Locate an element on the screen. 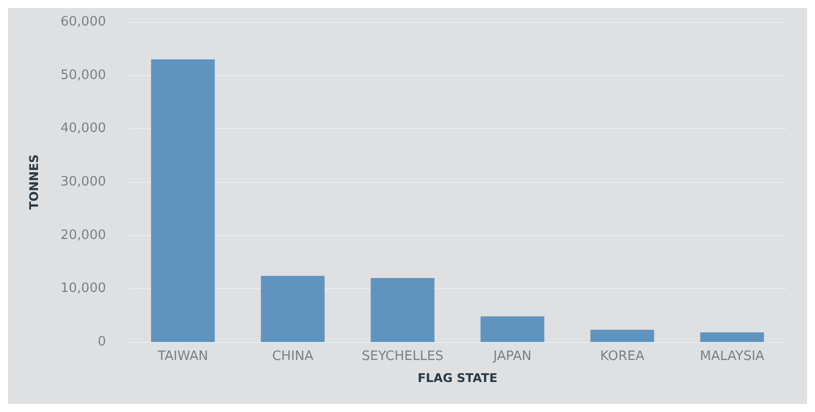  y-tick-label: 40,000 is located at coordinates (83, 128).